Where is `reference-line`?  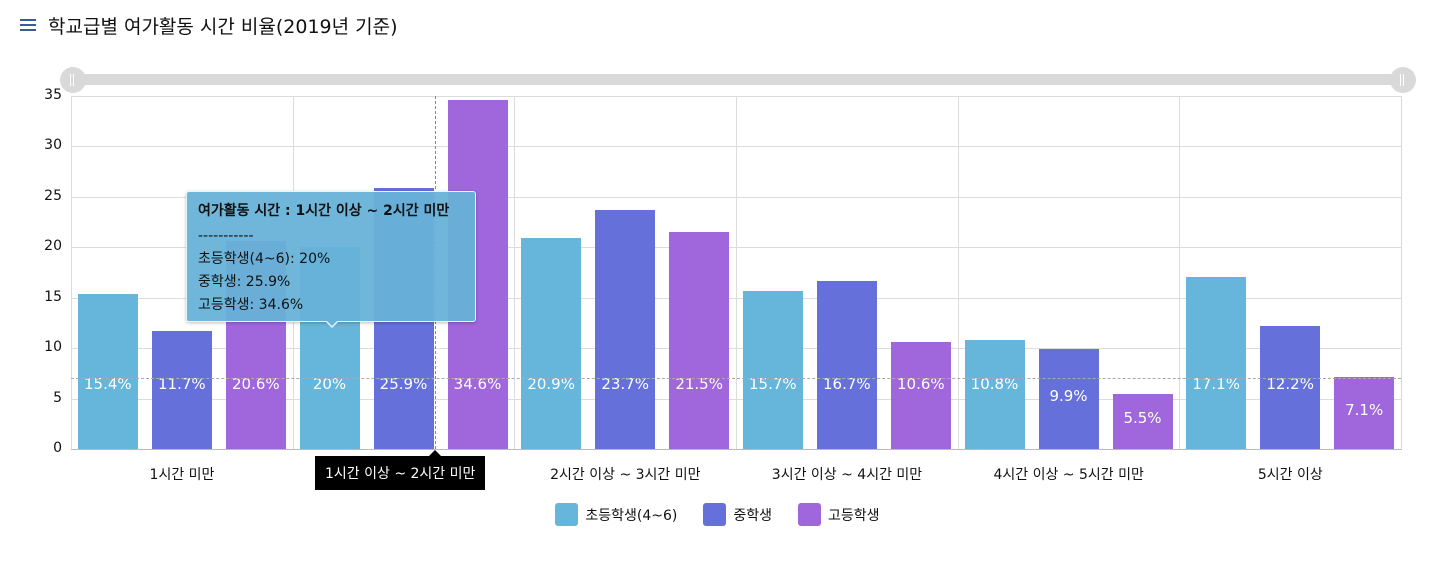 reference-line is located at coordinates (736, 379).